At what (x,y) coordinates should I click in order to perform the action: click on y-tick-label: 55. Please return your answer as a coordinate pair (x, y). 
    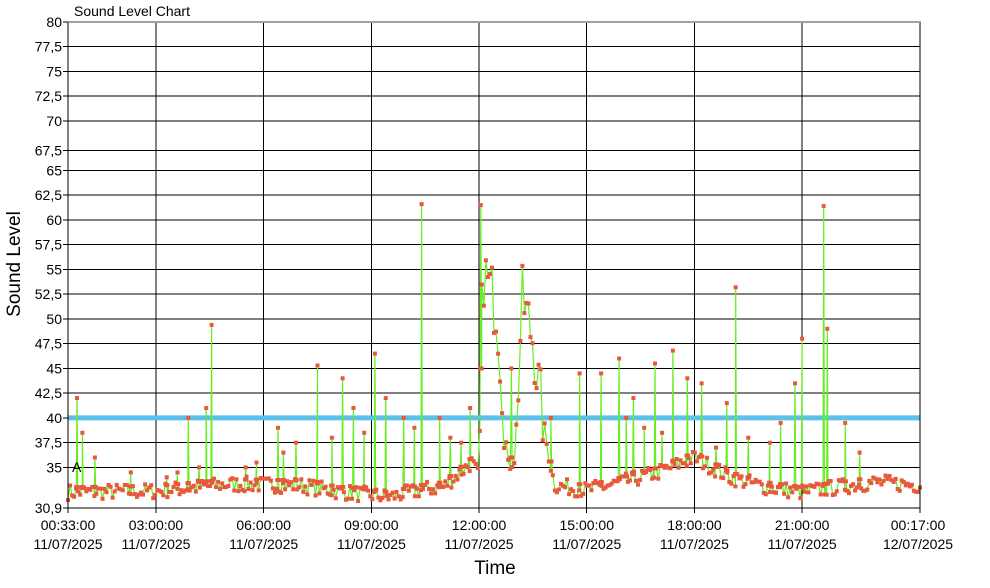
    Looking at the image, I should click on (54, 269).